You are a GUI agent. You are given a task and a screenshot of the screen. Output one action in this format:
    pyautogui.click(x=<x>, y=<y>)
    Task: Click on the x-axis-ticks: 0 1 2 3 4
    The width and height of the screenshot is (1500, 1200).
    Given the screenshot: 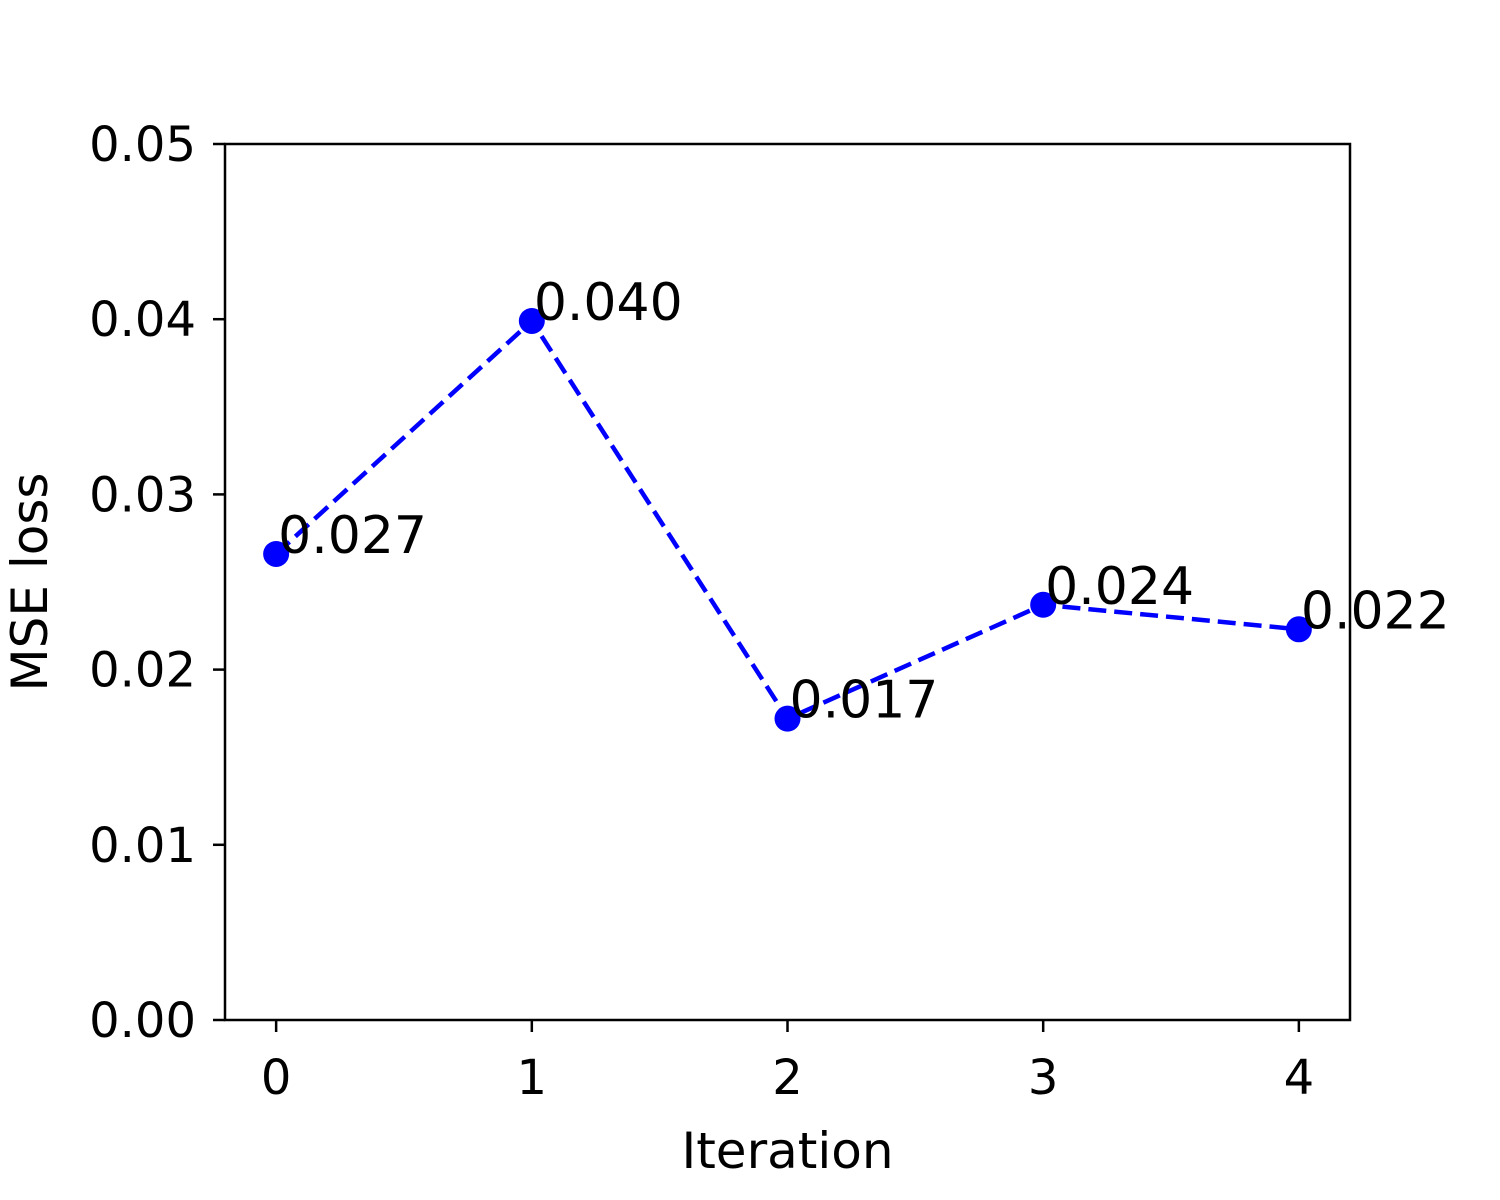 What is the action you would take?
    pyautogui.click(x=787, y=1063)
    